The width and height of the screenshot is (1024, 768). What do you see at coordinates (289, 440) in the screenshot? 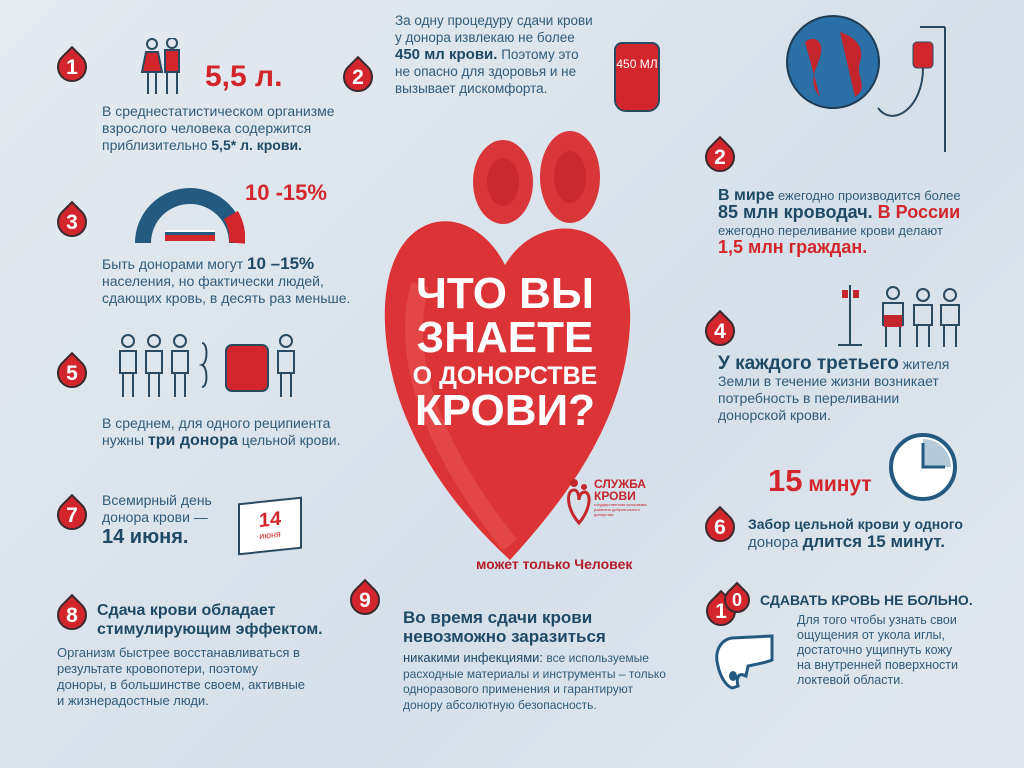
I see `fact5-post: цельной крови.` at bounding box center [289, 440].